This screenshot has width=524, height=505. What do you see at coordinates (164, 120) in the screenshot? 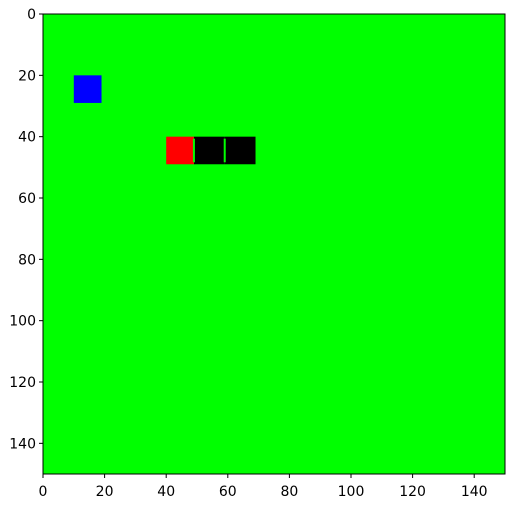
I see `game-entities` at bounding box center [164, 120].